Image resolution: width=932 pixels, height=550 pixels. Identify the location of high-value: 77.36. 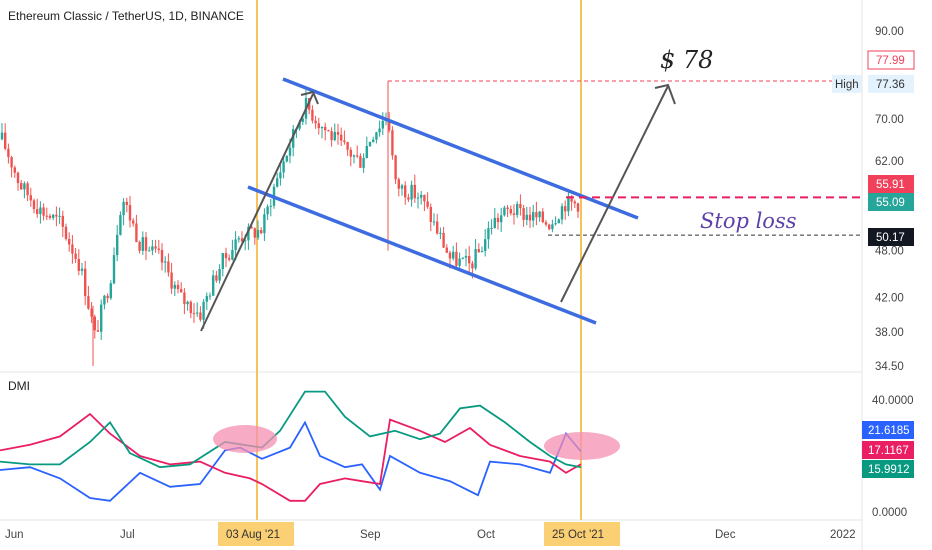
(890, 85).